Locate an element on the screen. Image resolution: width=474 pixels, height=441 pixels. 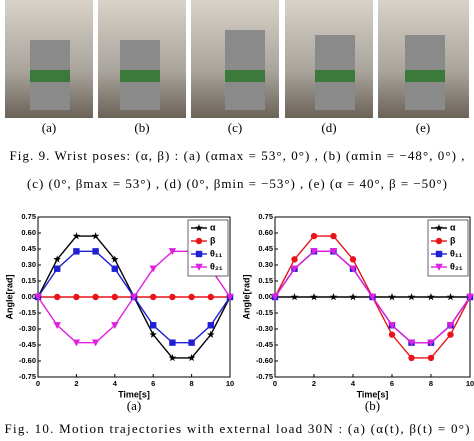
photo-label: (e) is located at coordinates (423, 127).